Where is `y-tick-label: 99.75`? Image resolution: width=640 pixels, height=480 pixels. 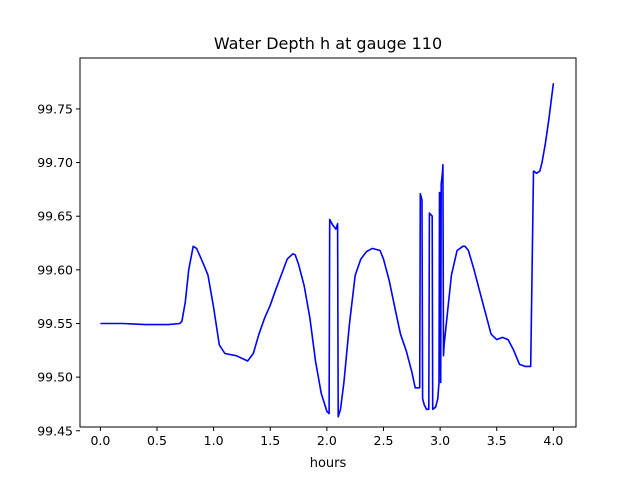 y-tick-label: 99.75 is located at coordinates (55, 108).